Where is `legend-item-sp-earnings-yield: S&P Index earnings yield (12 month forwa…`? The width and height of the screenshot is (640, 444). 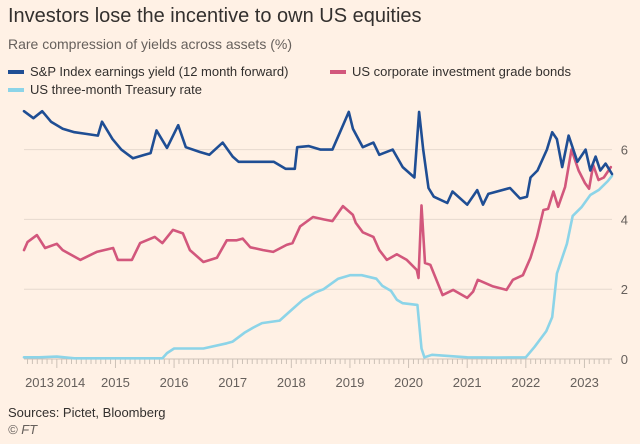 legend-item-sp-earnings-yield: S&P Index earnings yield (12 month forwa… is located at coordinates (148, 71).